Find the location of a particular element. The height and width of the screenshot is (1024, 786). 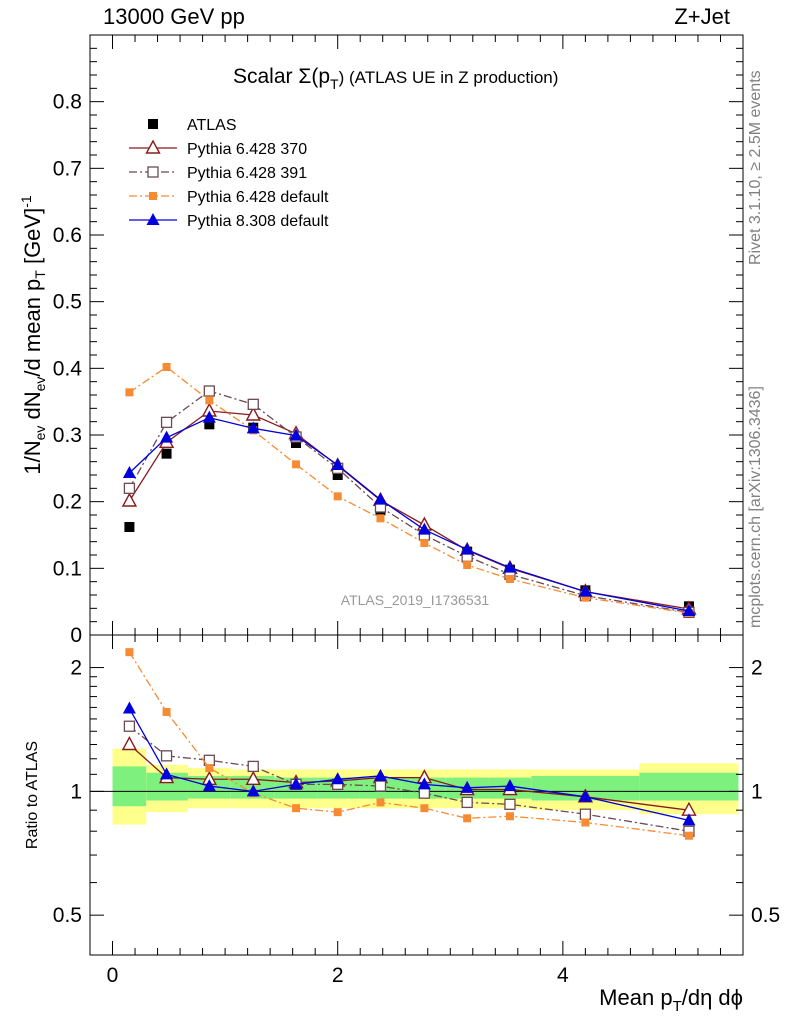

x-tick-label: 0 is located at coordinates (113, 975).